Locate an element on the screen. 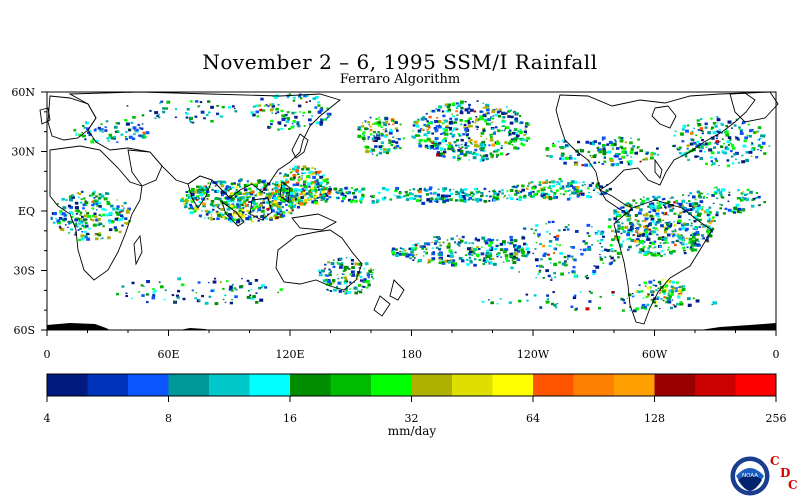 This screenshot has height=500, width=800. colorbar-swatch is located at coordinates (513, 385).